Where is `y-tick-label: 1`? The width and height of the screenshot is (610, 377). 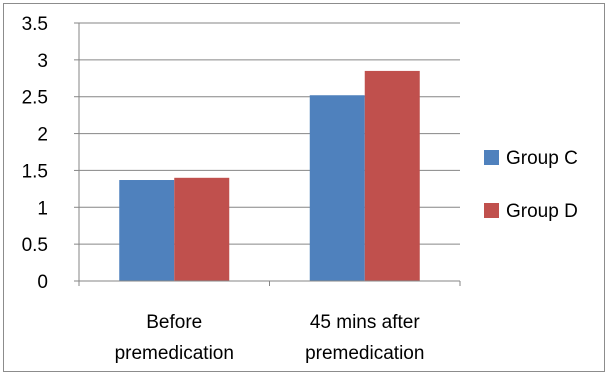 y-tick-label: 1 is located at coordinates (42, 208).